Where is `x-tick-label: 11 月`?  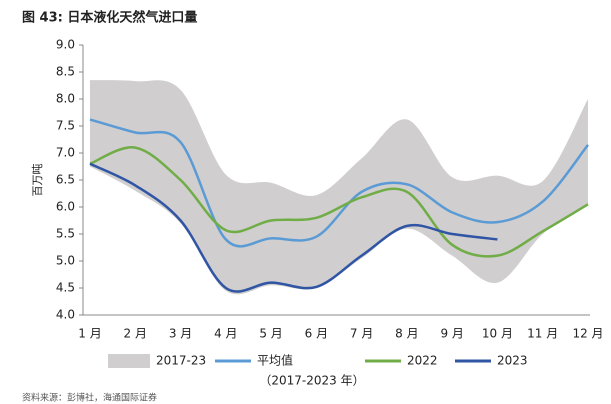
x-tick-label: 11 月 is located at coordinates (542, 334).